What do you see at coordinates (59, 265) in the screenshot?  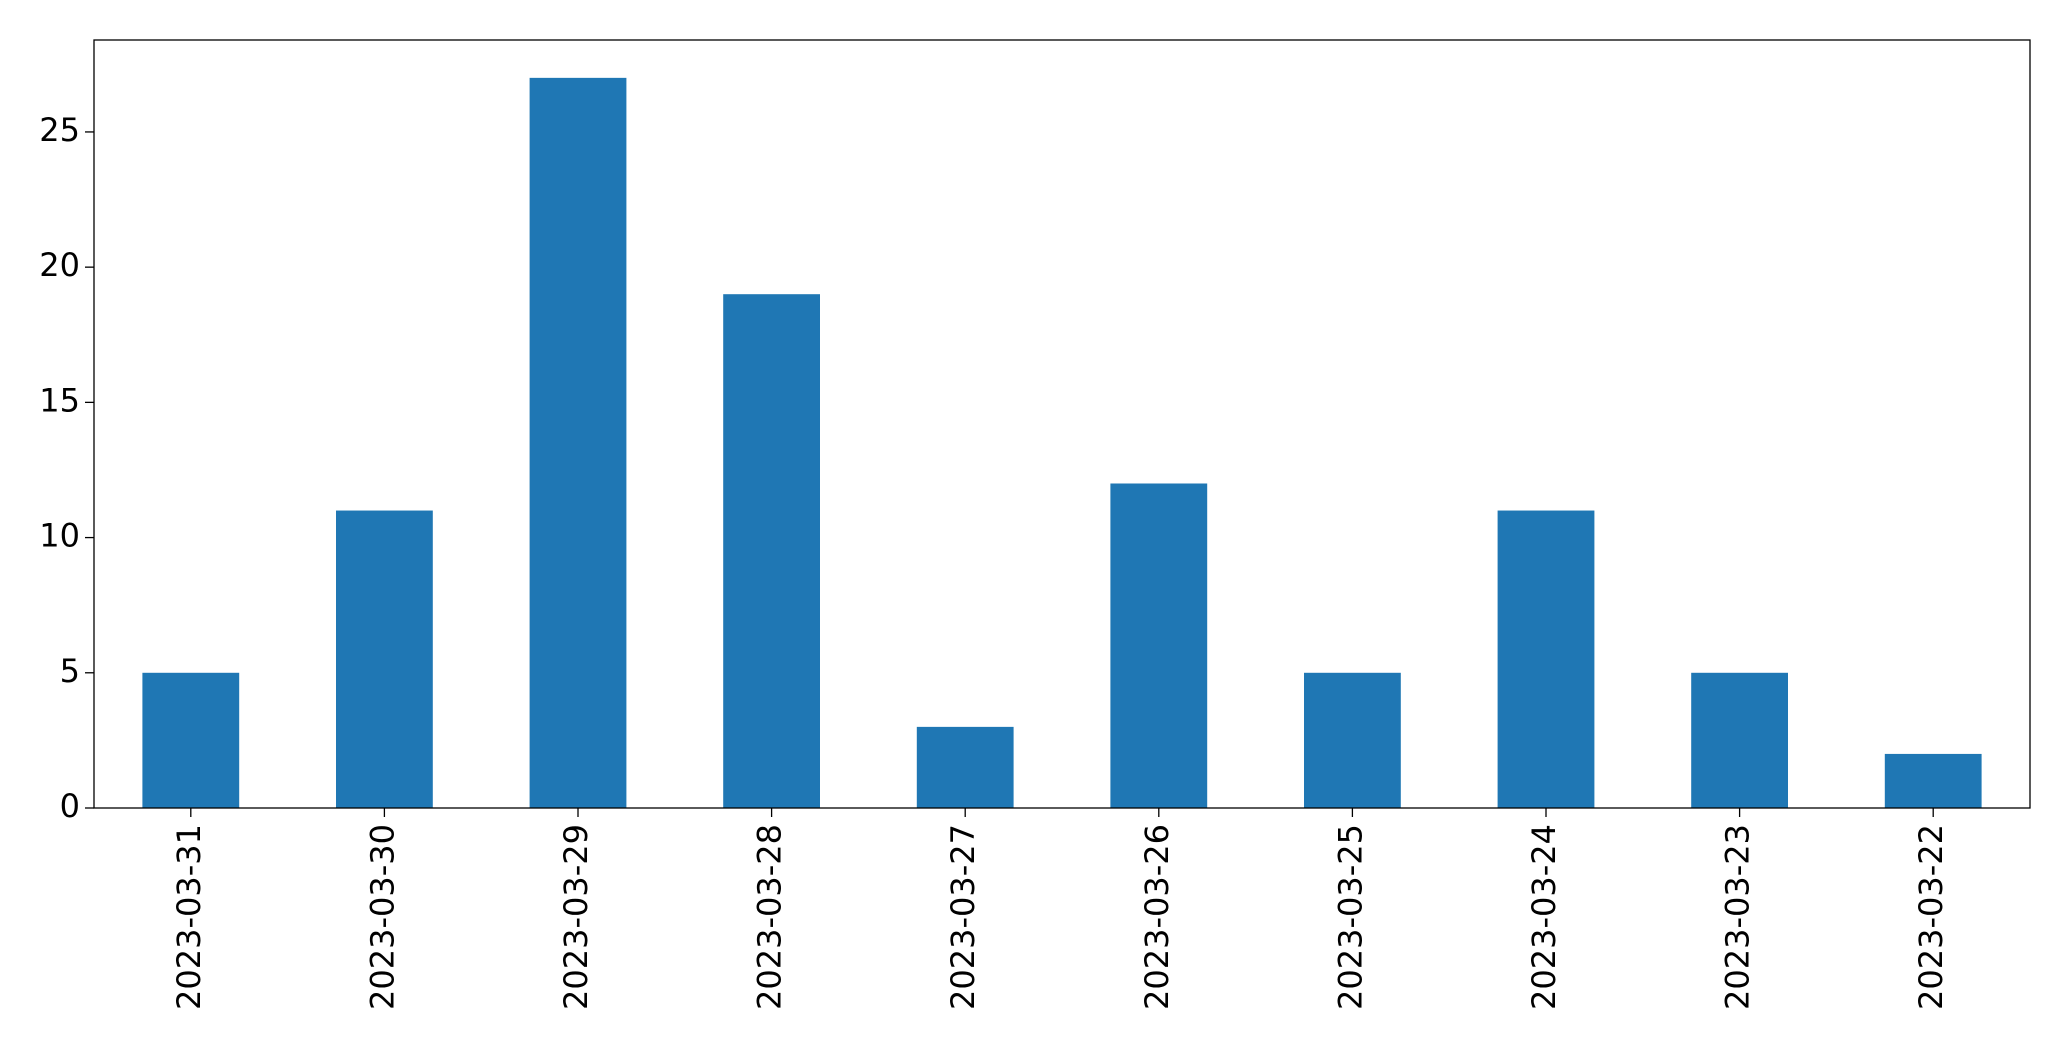 I see `y-tick-label: 20` at bounding box center [59, 265].